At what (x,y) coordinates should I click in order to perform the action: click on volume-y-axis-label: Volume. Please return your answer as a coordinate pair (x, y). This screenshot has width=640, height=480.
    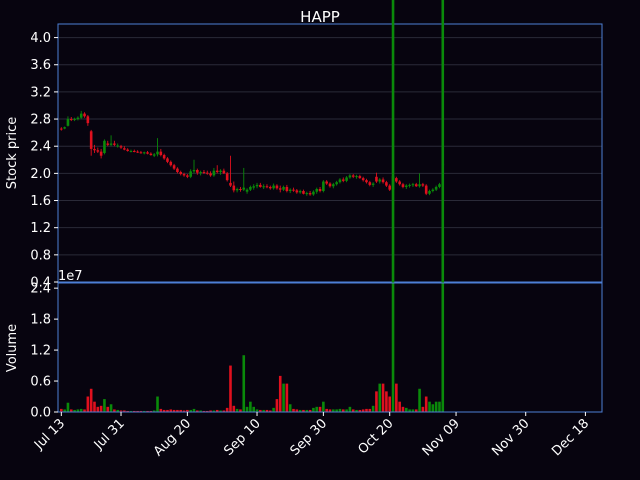
    Looking at the image, I should click on (12, 348).